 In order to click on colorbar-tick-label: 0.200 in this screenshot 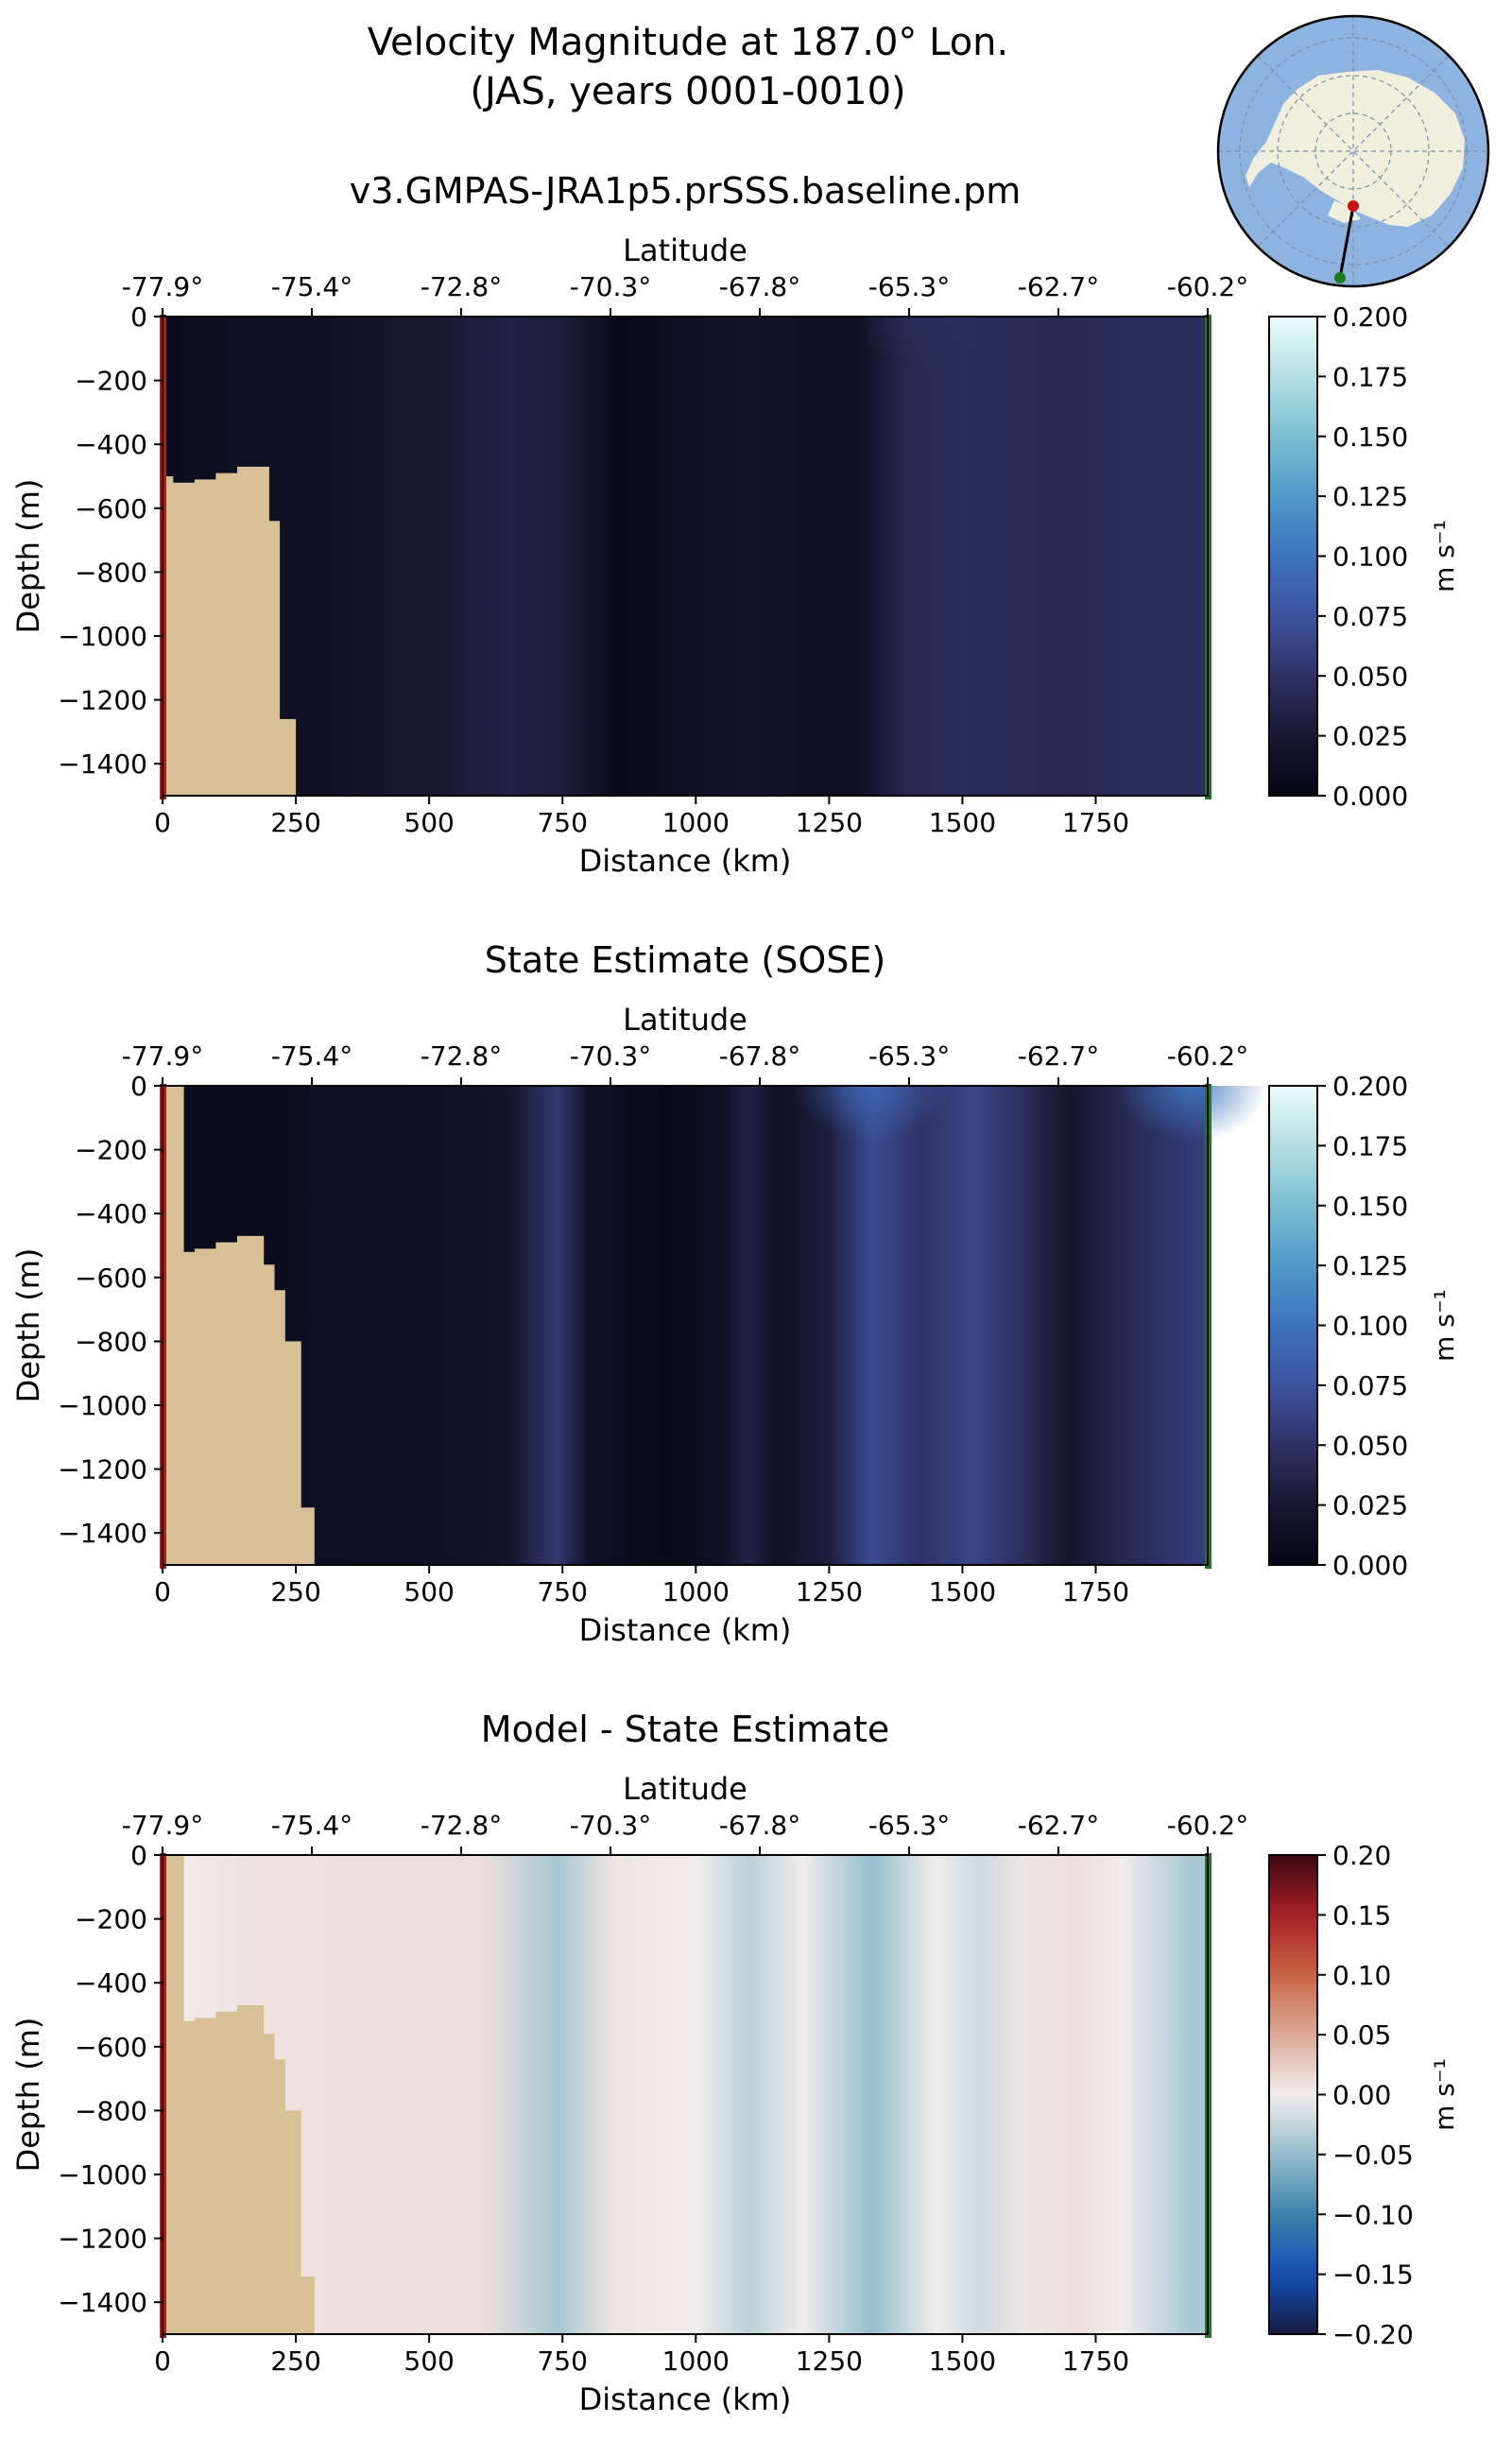, I will do `click(1370, 317)`.